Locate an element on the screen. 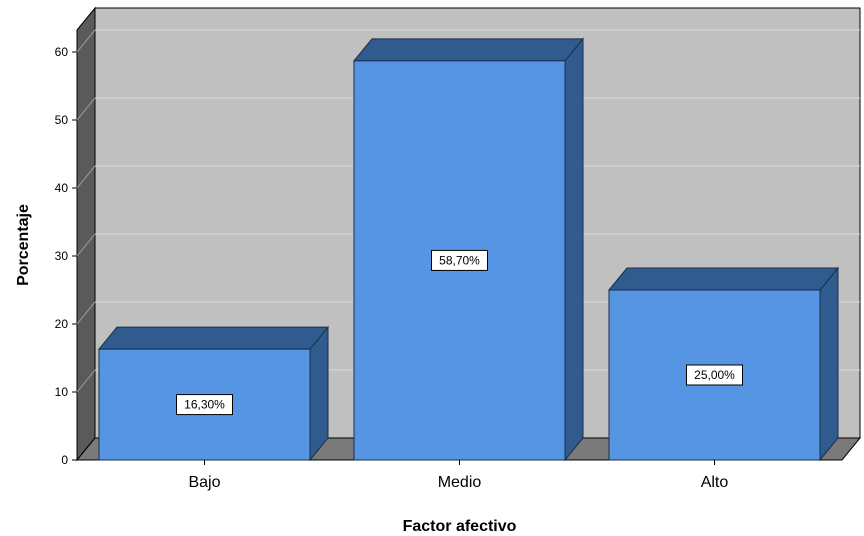 The height and width of the screenshot is (536, 864). x-axis-title: Factor afectivo is located at coordinates (460, 526).